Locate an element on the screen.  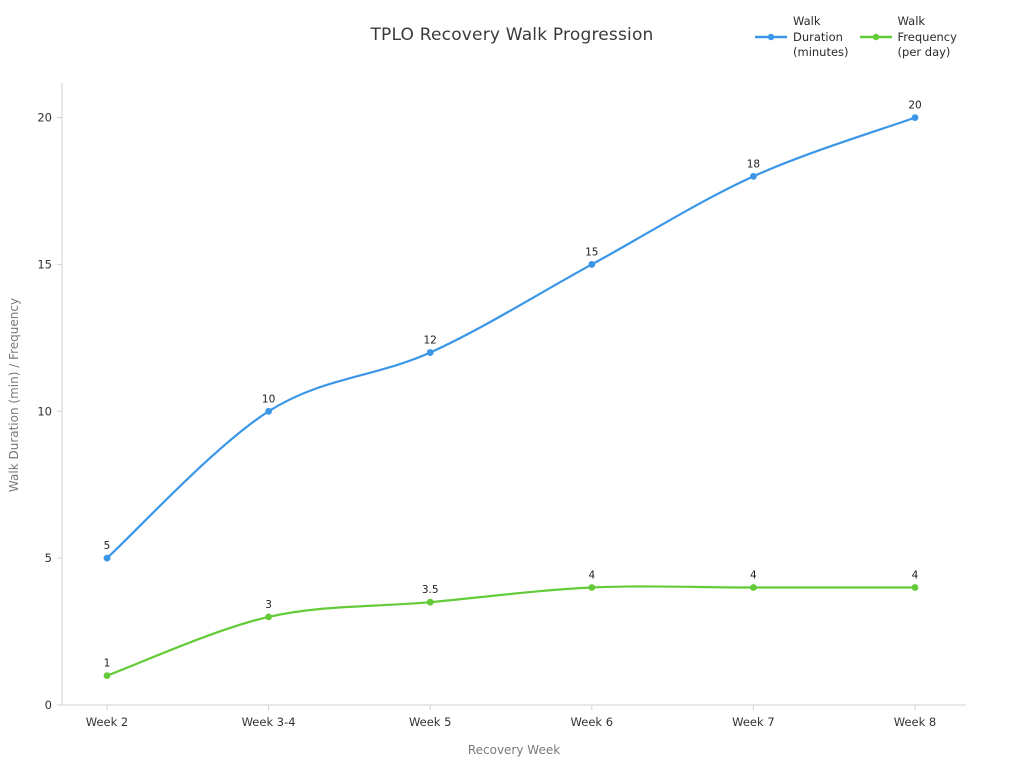
series-duration-value-label: 15 is located at coordinates (591, 252).